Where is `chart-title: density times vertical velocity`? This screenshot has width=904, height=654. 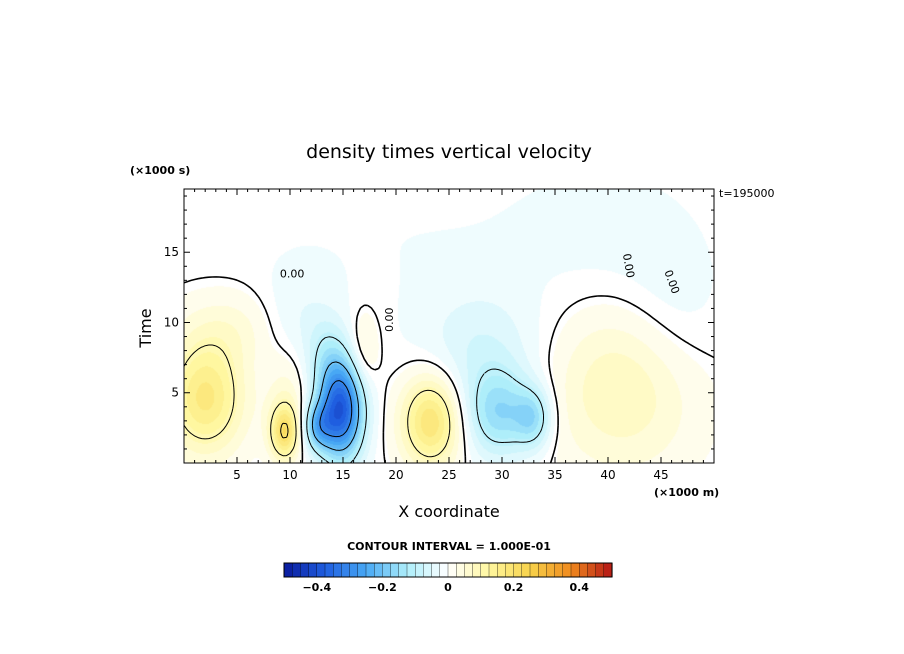 chart-title: density times vertical velocity is located at coordinates (449, 152).